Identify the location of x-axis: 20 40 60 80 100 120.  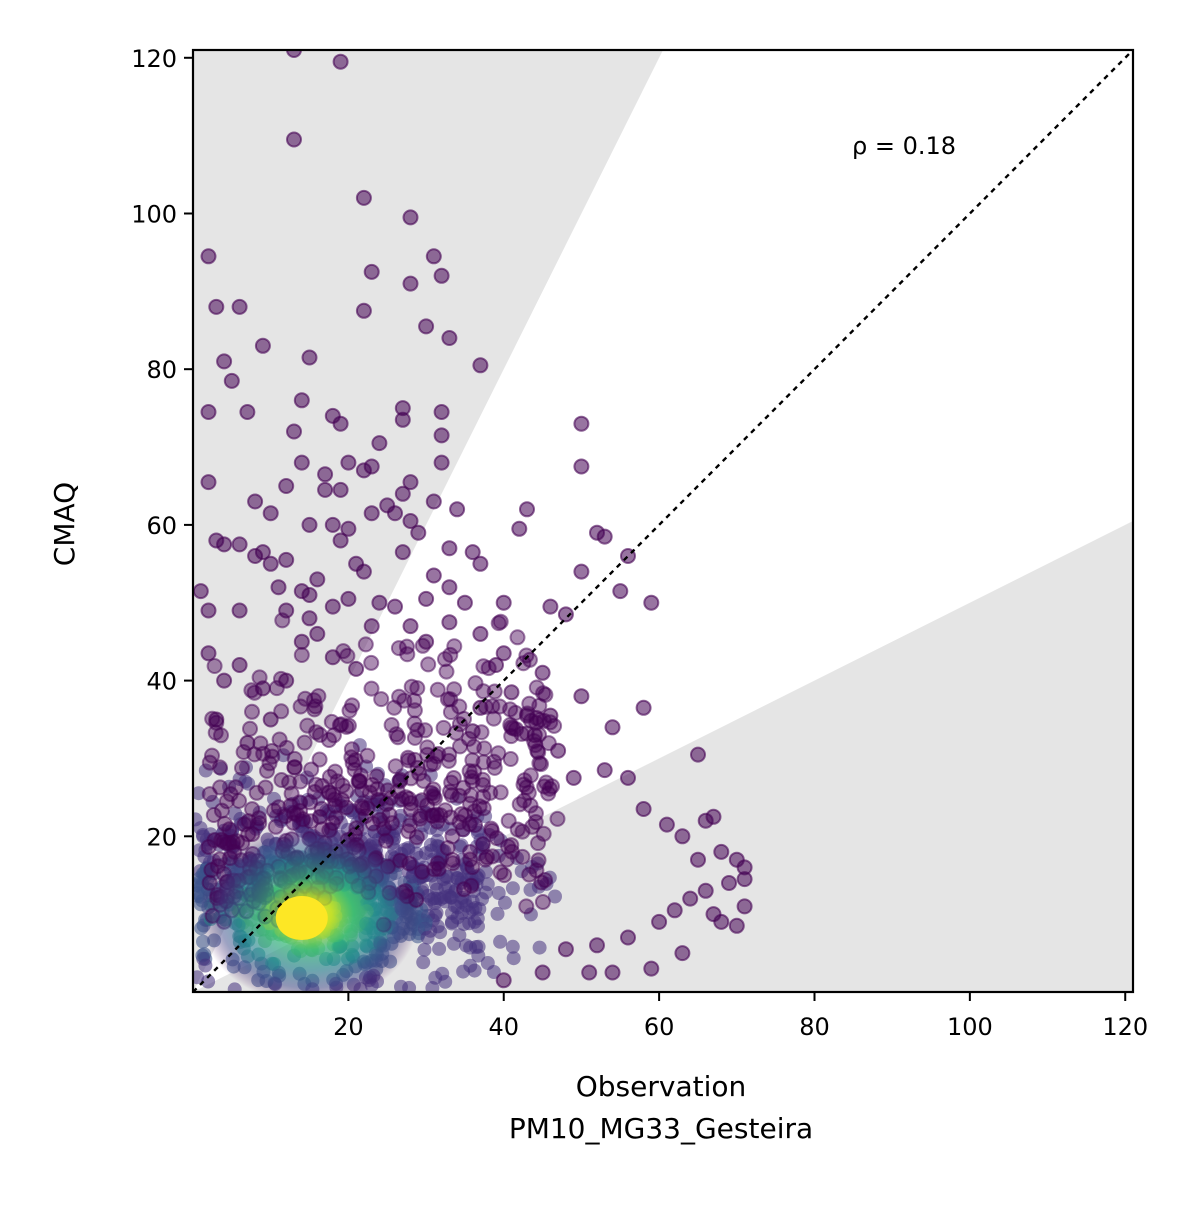
(740, 1016).